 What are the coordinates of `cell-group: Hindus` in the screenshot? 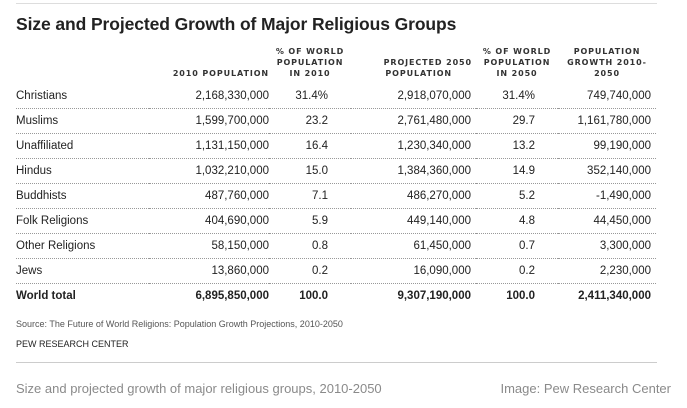 It's located at (82, 171).